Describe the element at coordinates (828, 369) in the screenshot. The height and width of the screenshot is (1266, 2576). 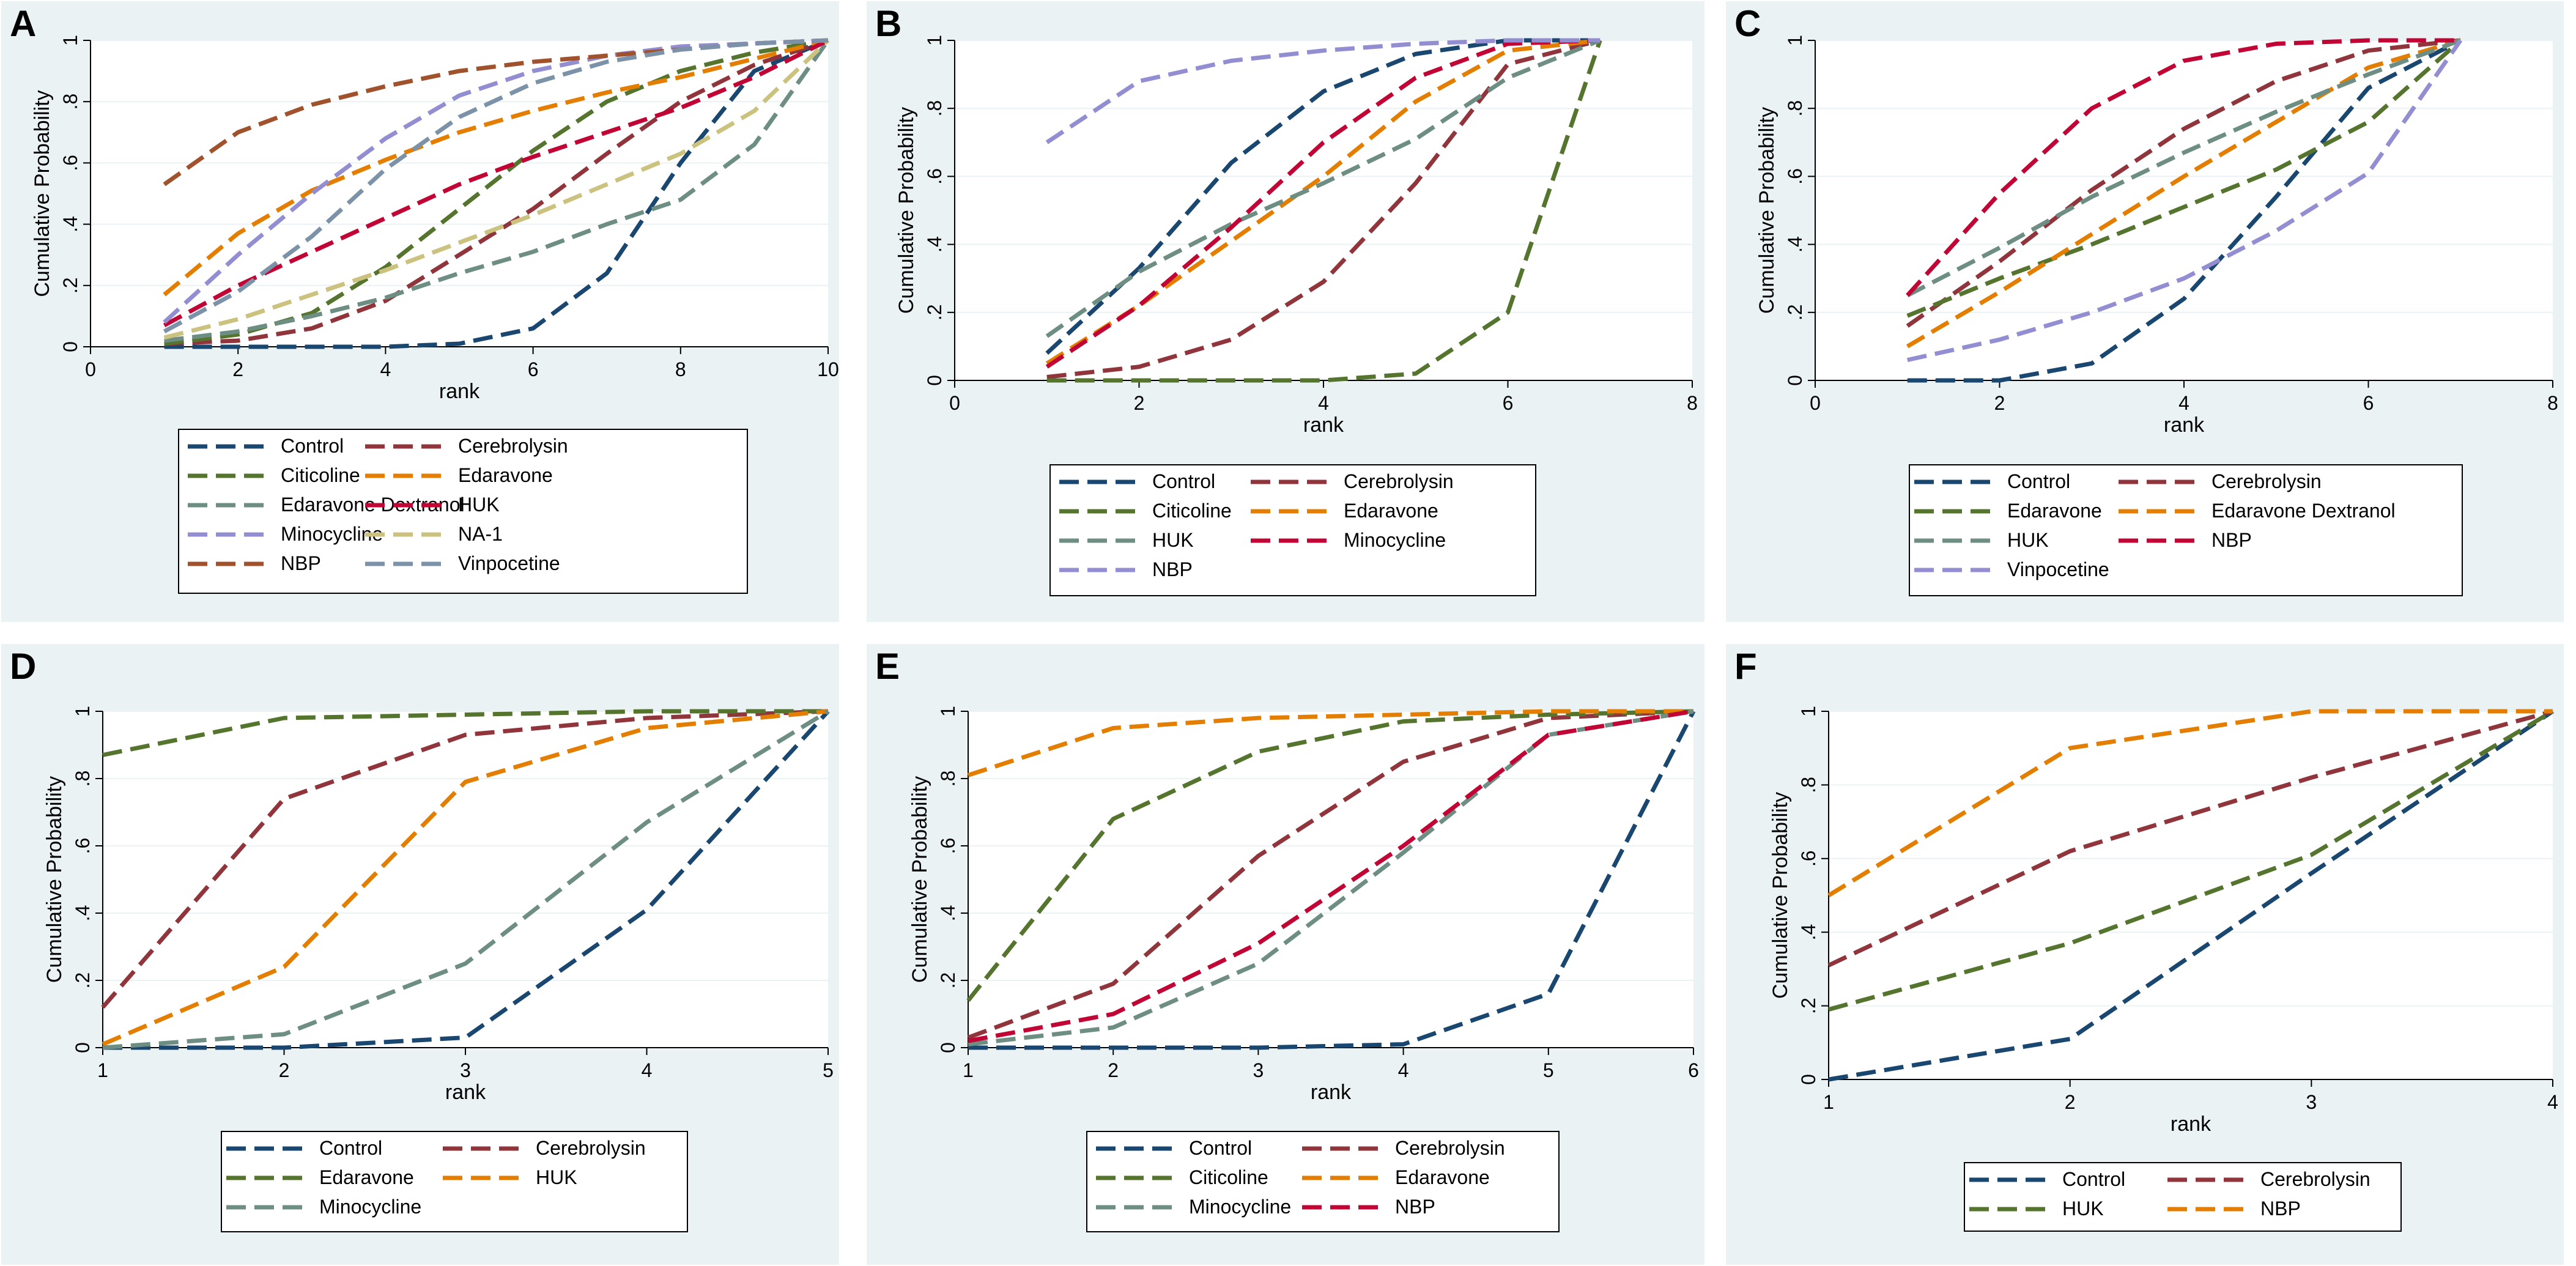
I see `x-tick-label: 10` at that location.